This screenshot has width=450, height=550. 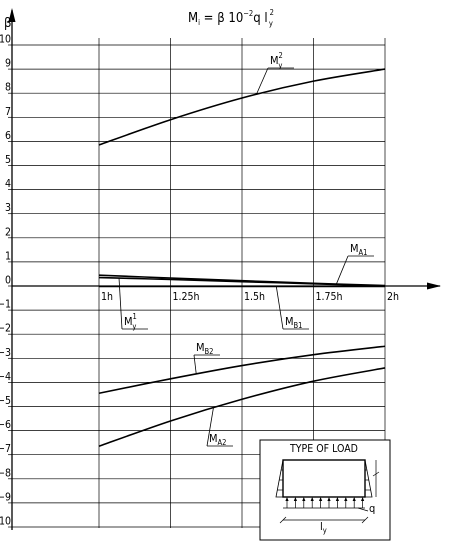 I want to click on label-leader-My2, so click(x=262, y=81).